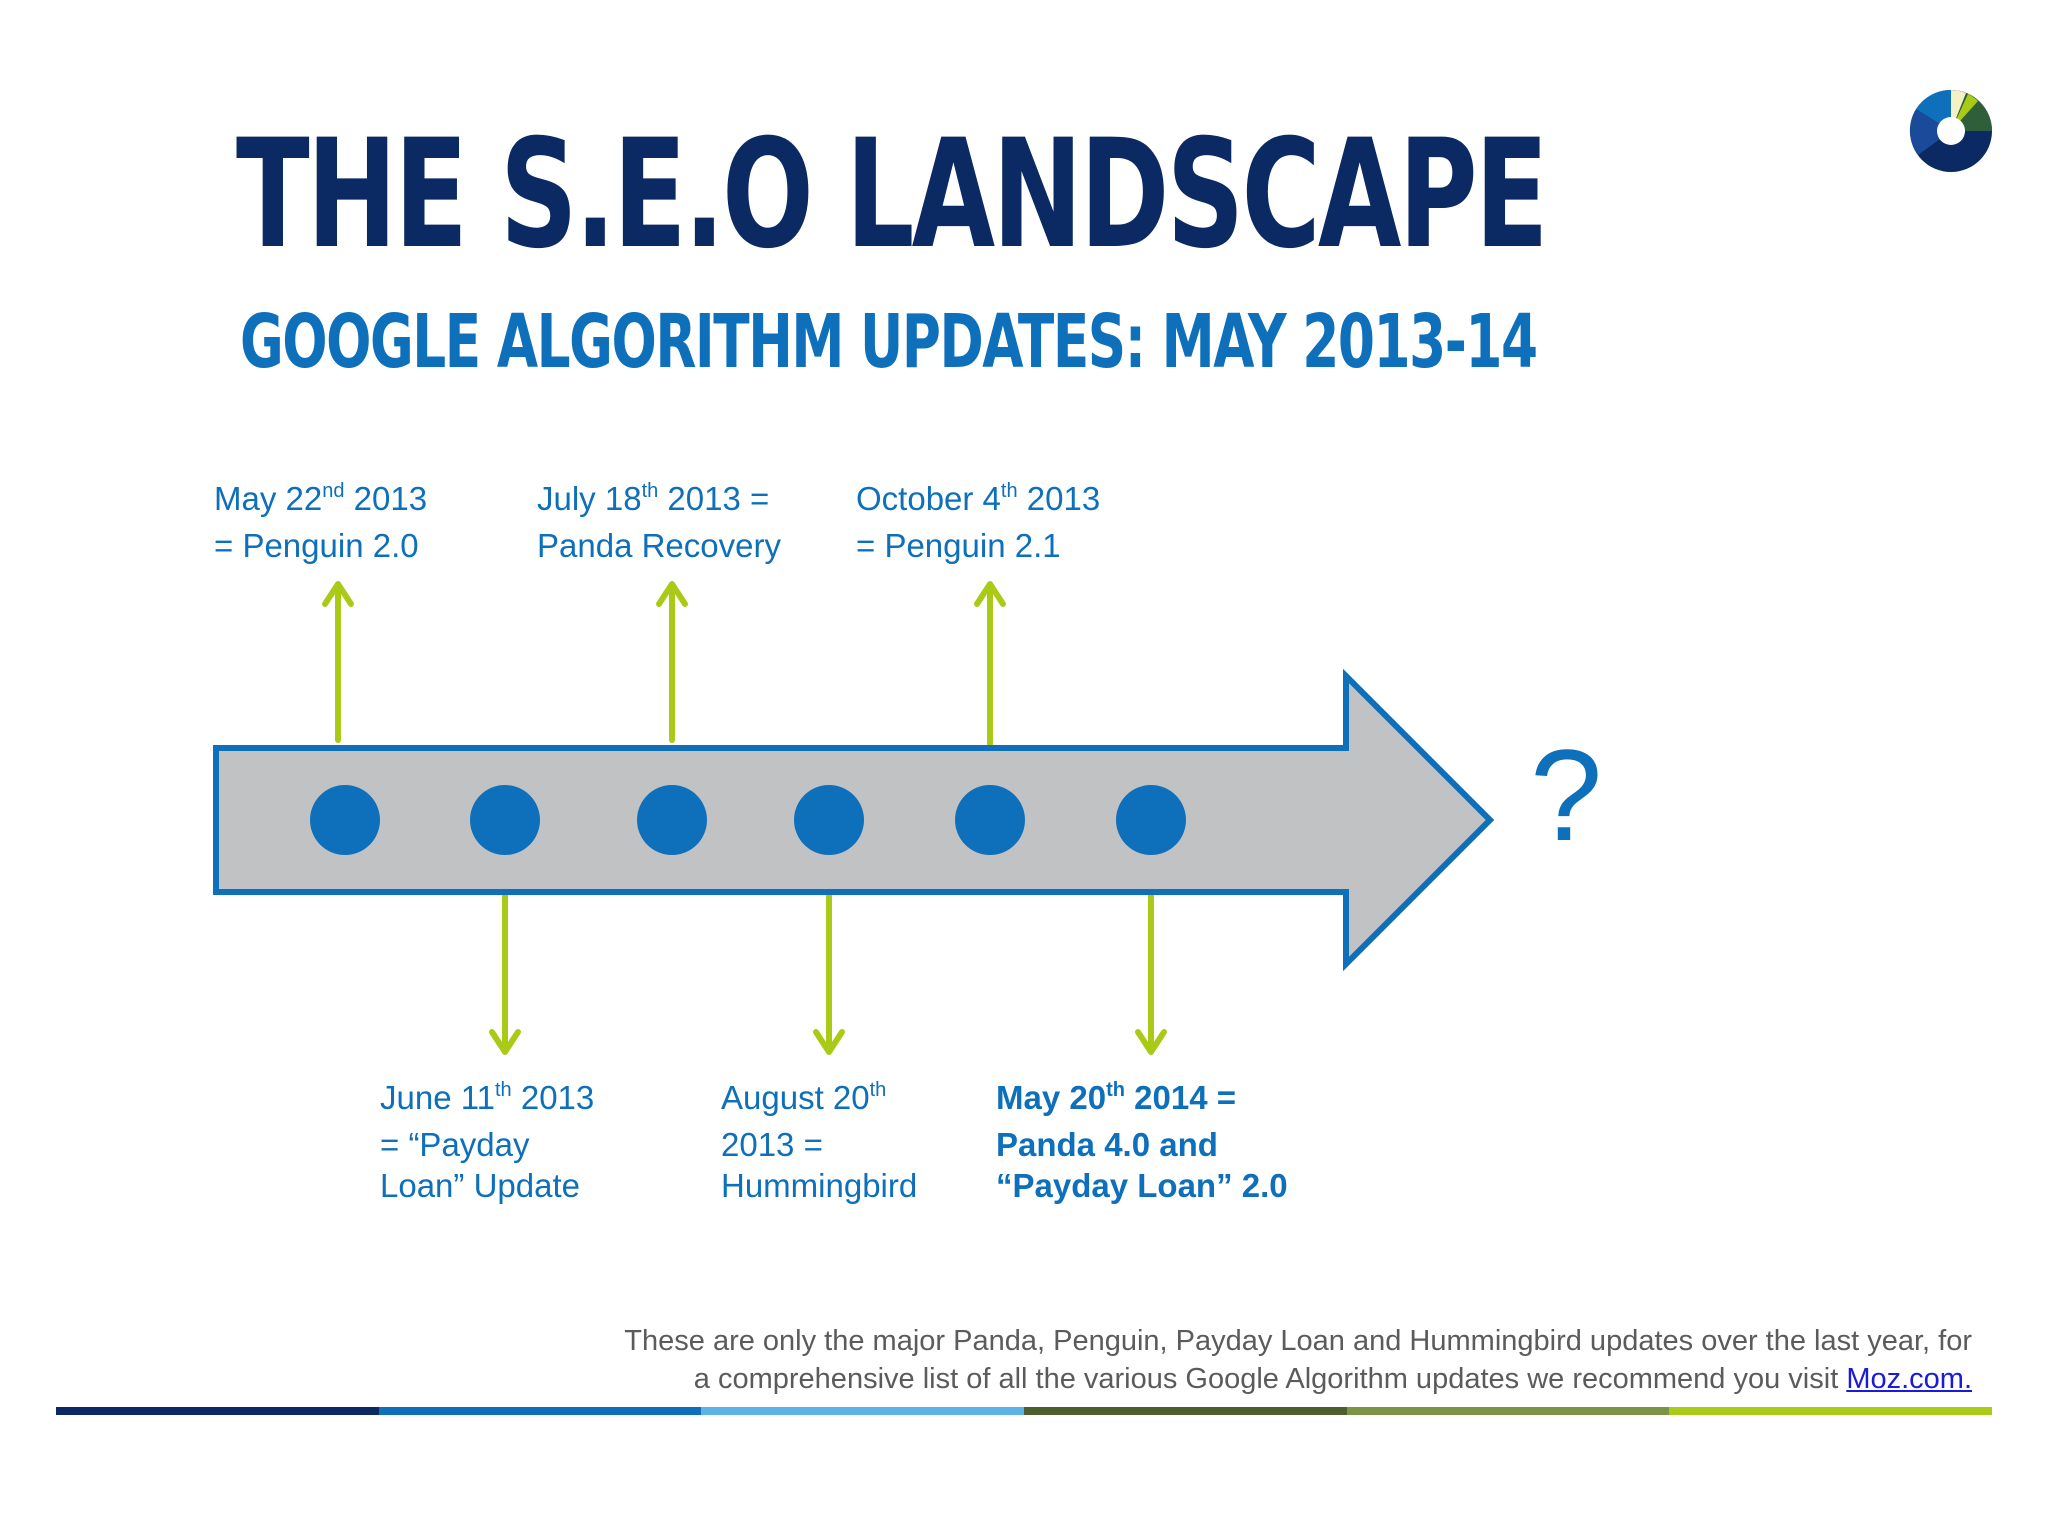  I want to click on event-label-penguin-2-1: October 4th 2013 = Penguin 2.1, so click(978, 522).